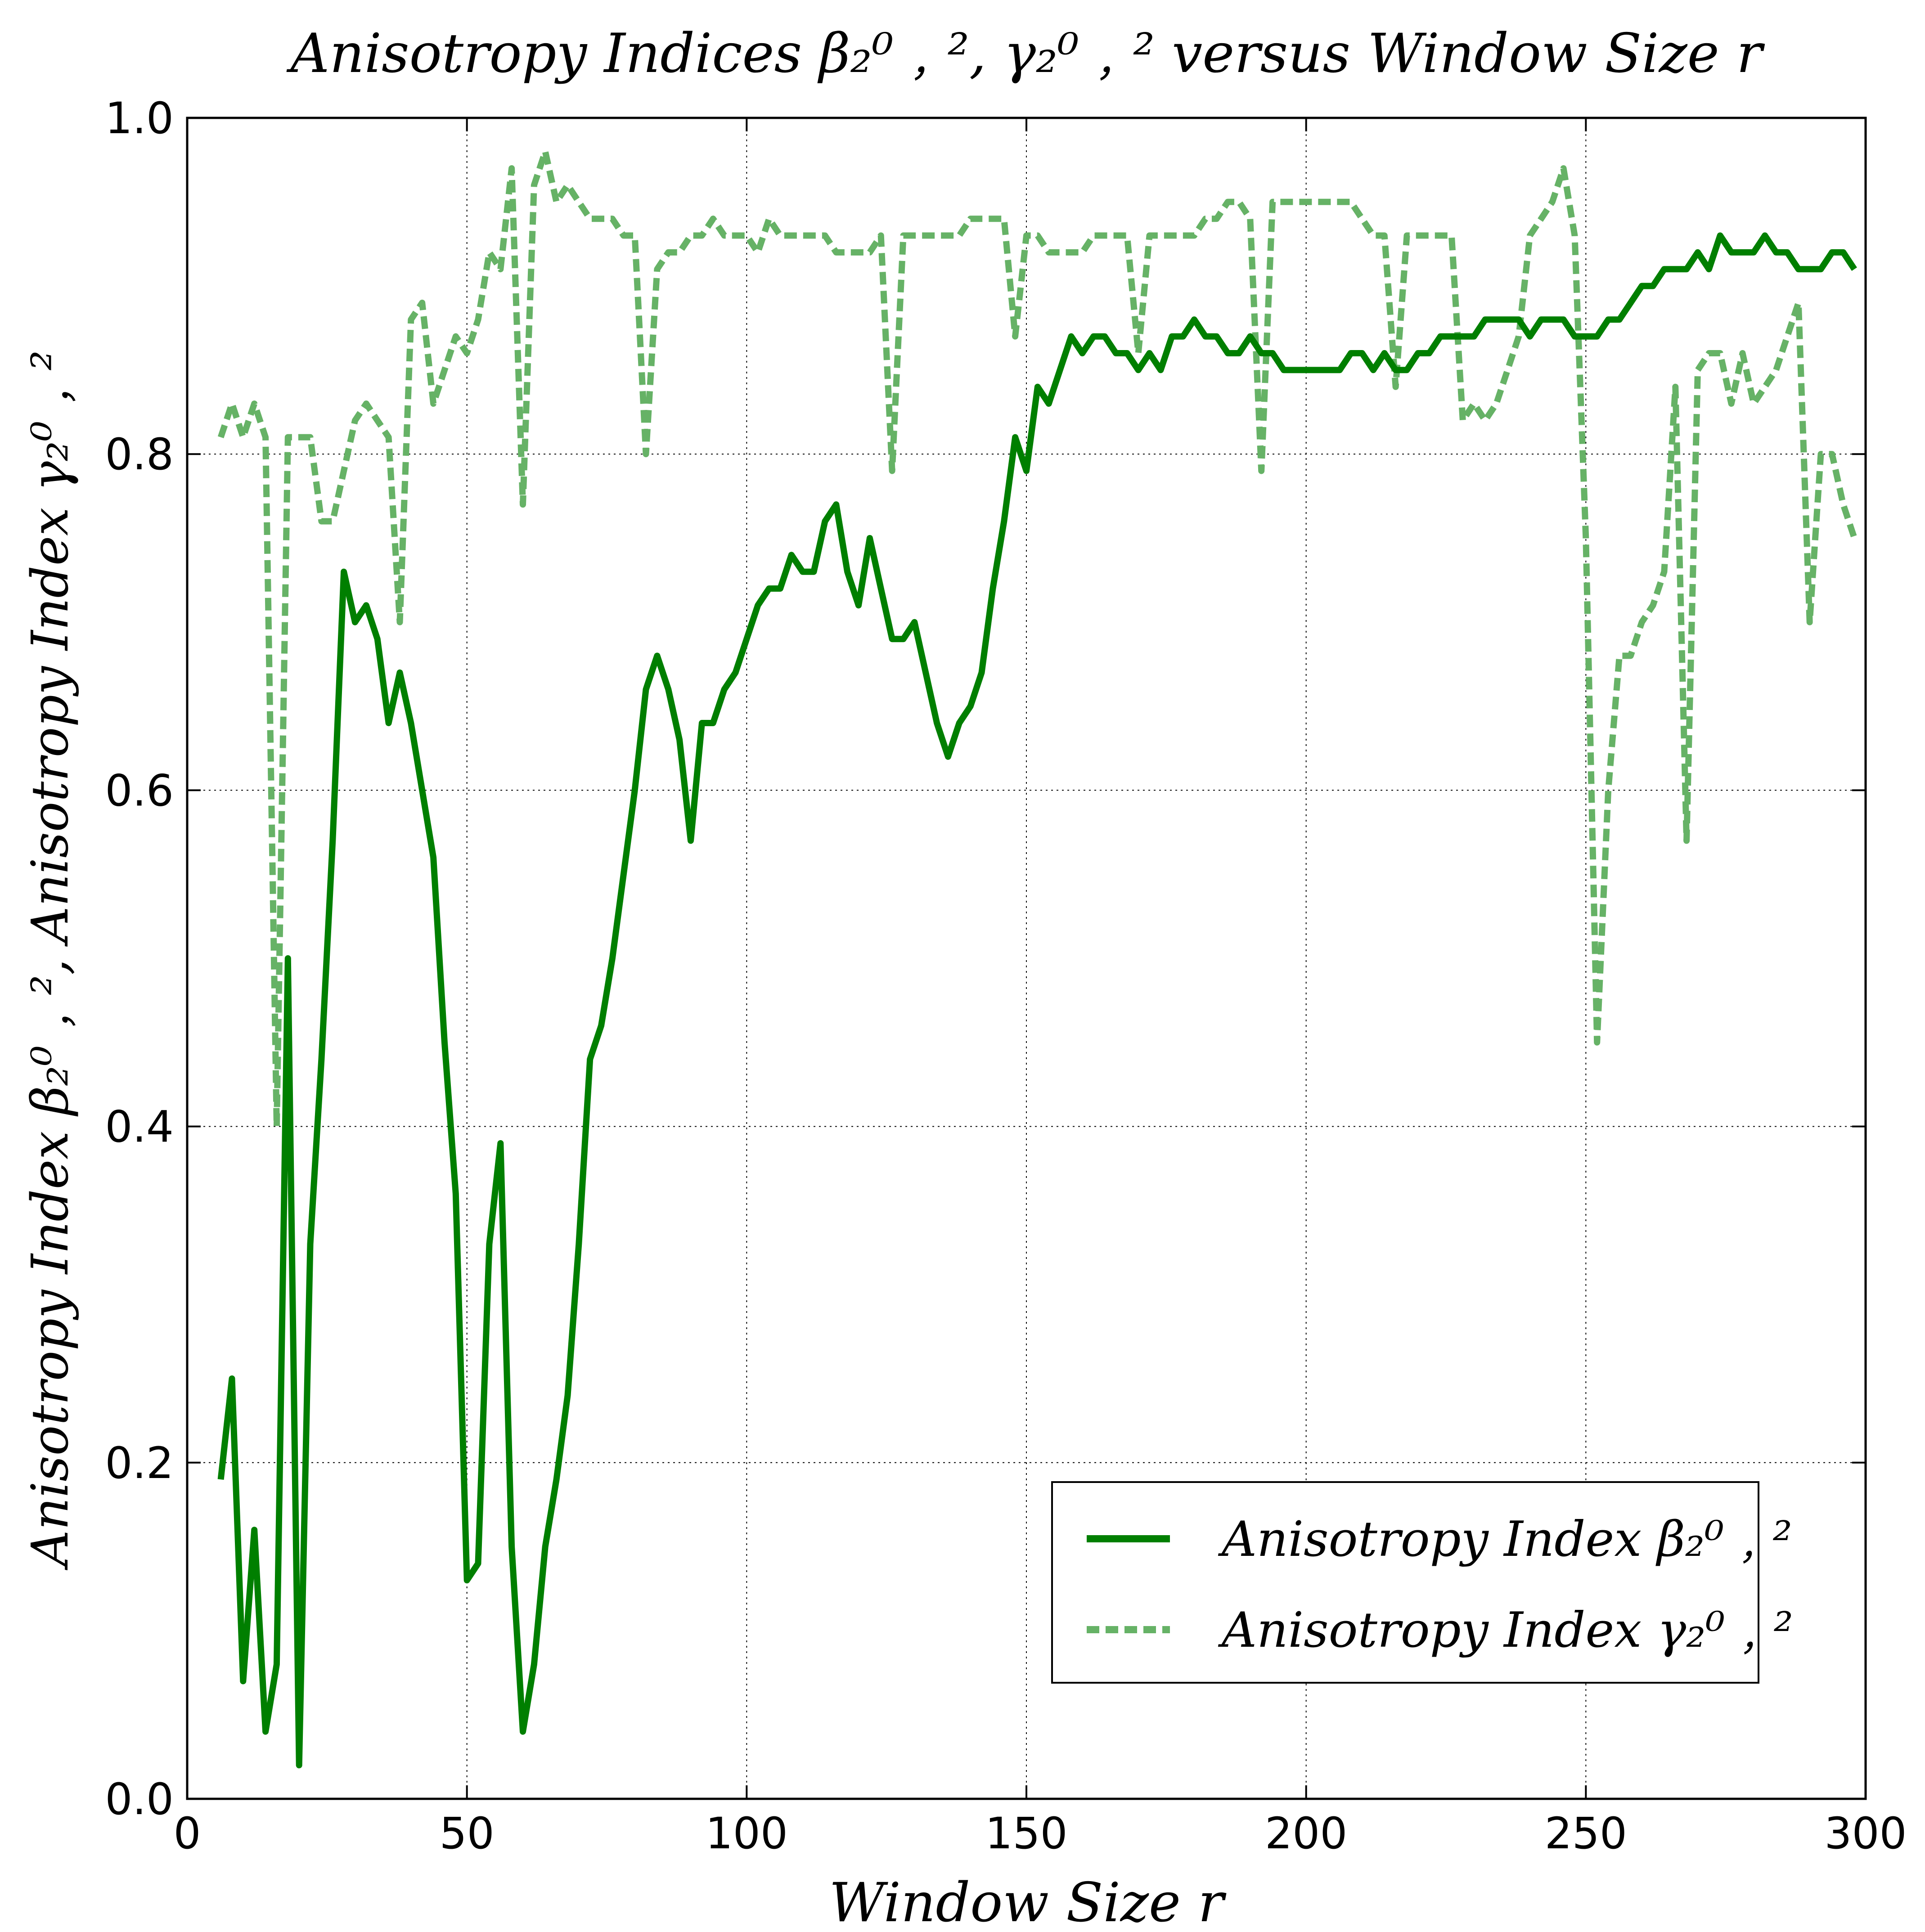  I want to click on x-axis-label: Window Size r, so click(1028, 1902).